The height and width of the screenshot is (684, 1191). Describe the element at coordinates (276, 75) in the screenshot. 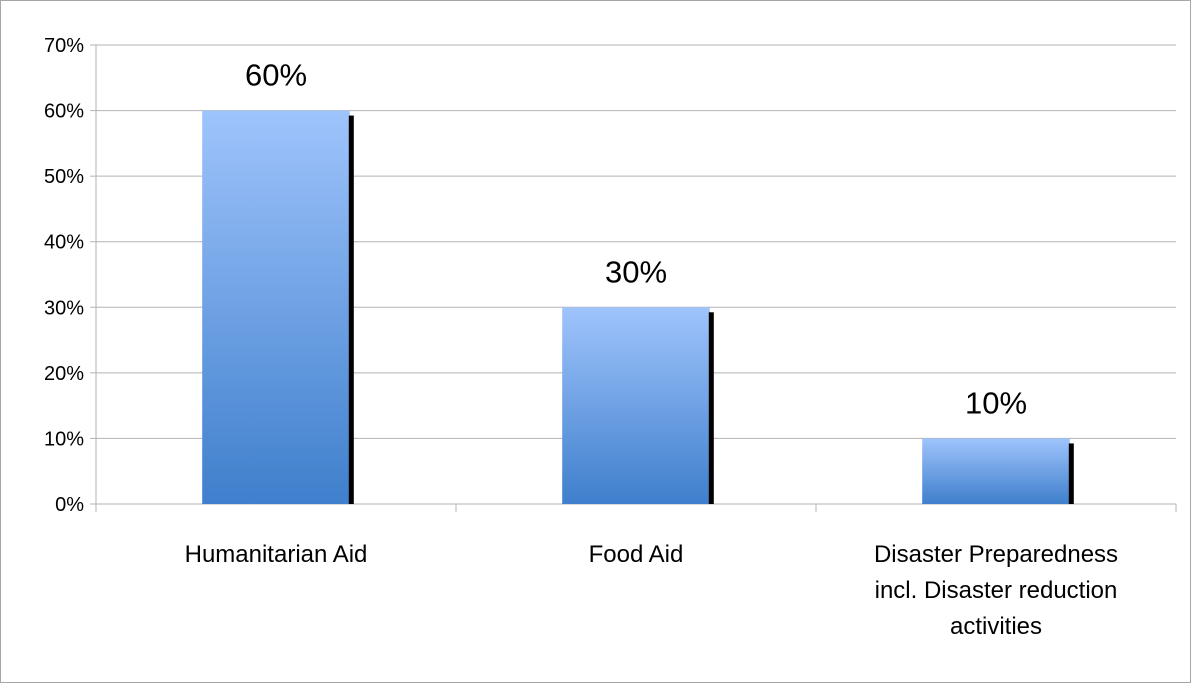

I see `data-label: 60%` at that location.